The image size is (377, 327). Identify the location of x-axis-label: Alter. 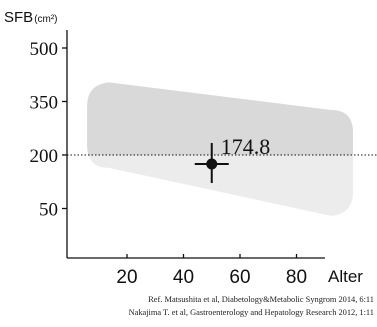
(345, 276).